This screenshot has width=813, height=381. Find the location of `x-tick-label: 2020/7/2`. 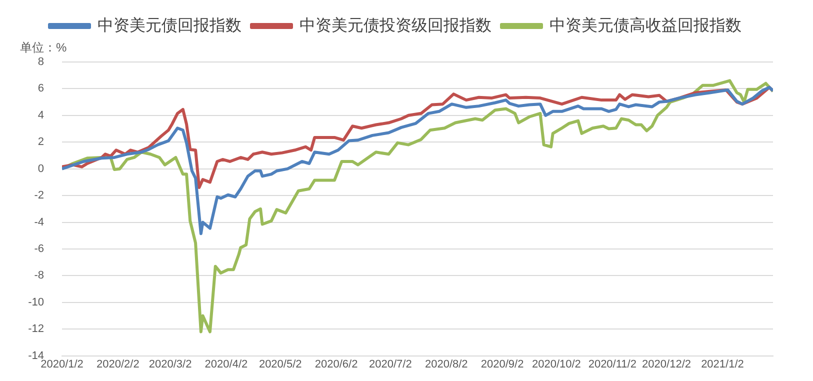

x-tick-label: 2020/7/2 is located at coordinates (390, 364).